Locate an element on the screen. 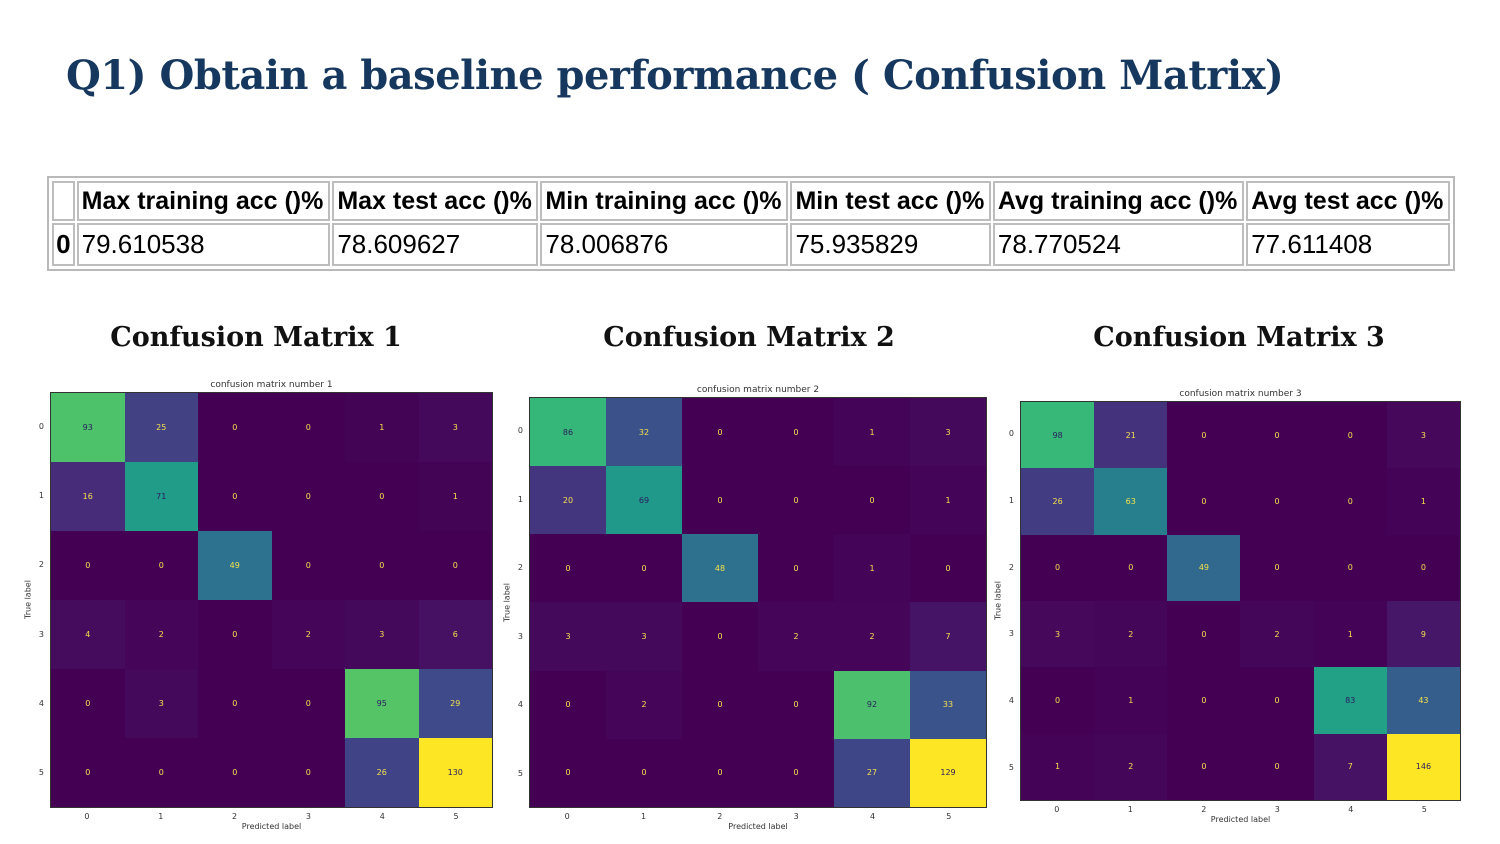 This screenshot has height=844, width=1500. cm3-cell-3-1: 2 is located at coordinates (1131, 634).